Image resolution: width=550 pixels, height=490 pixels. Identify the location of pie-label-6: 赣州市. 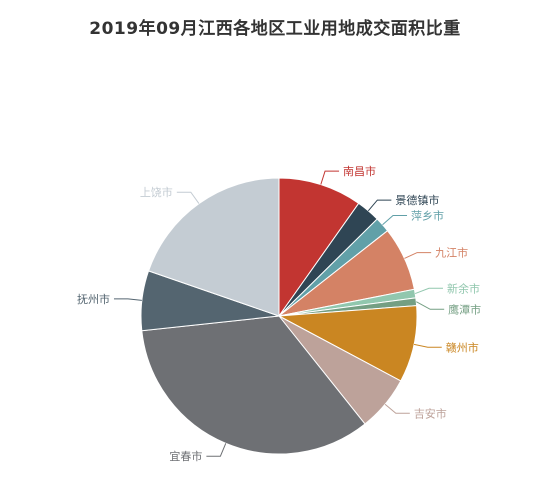
(462, 347).